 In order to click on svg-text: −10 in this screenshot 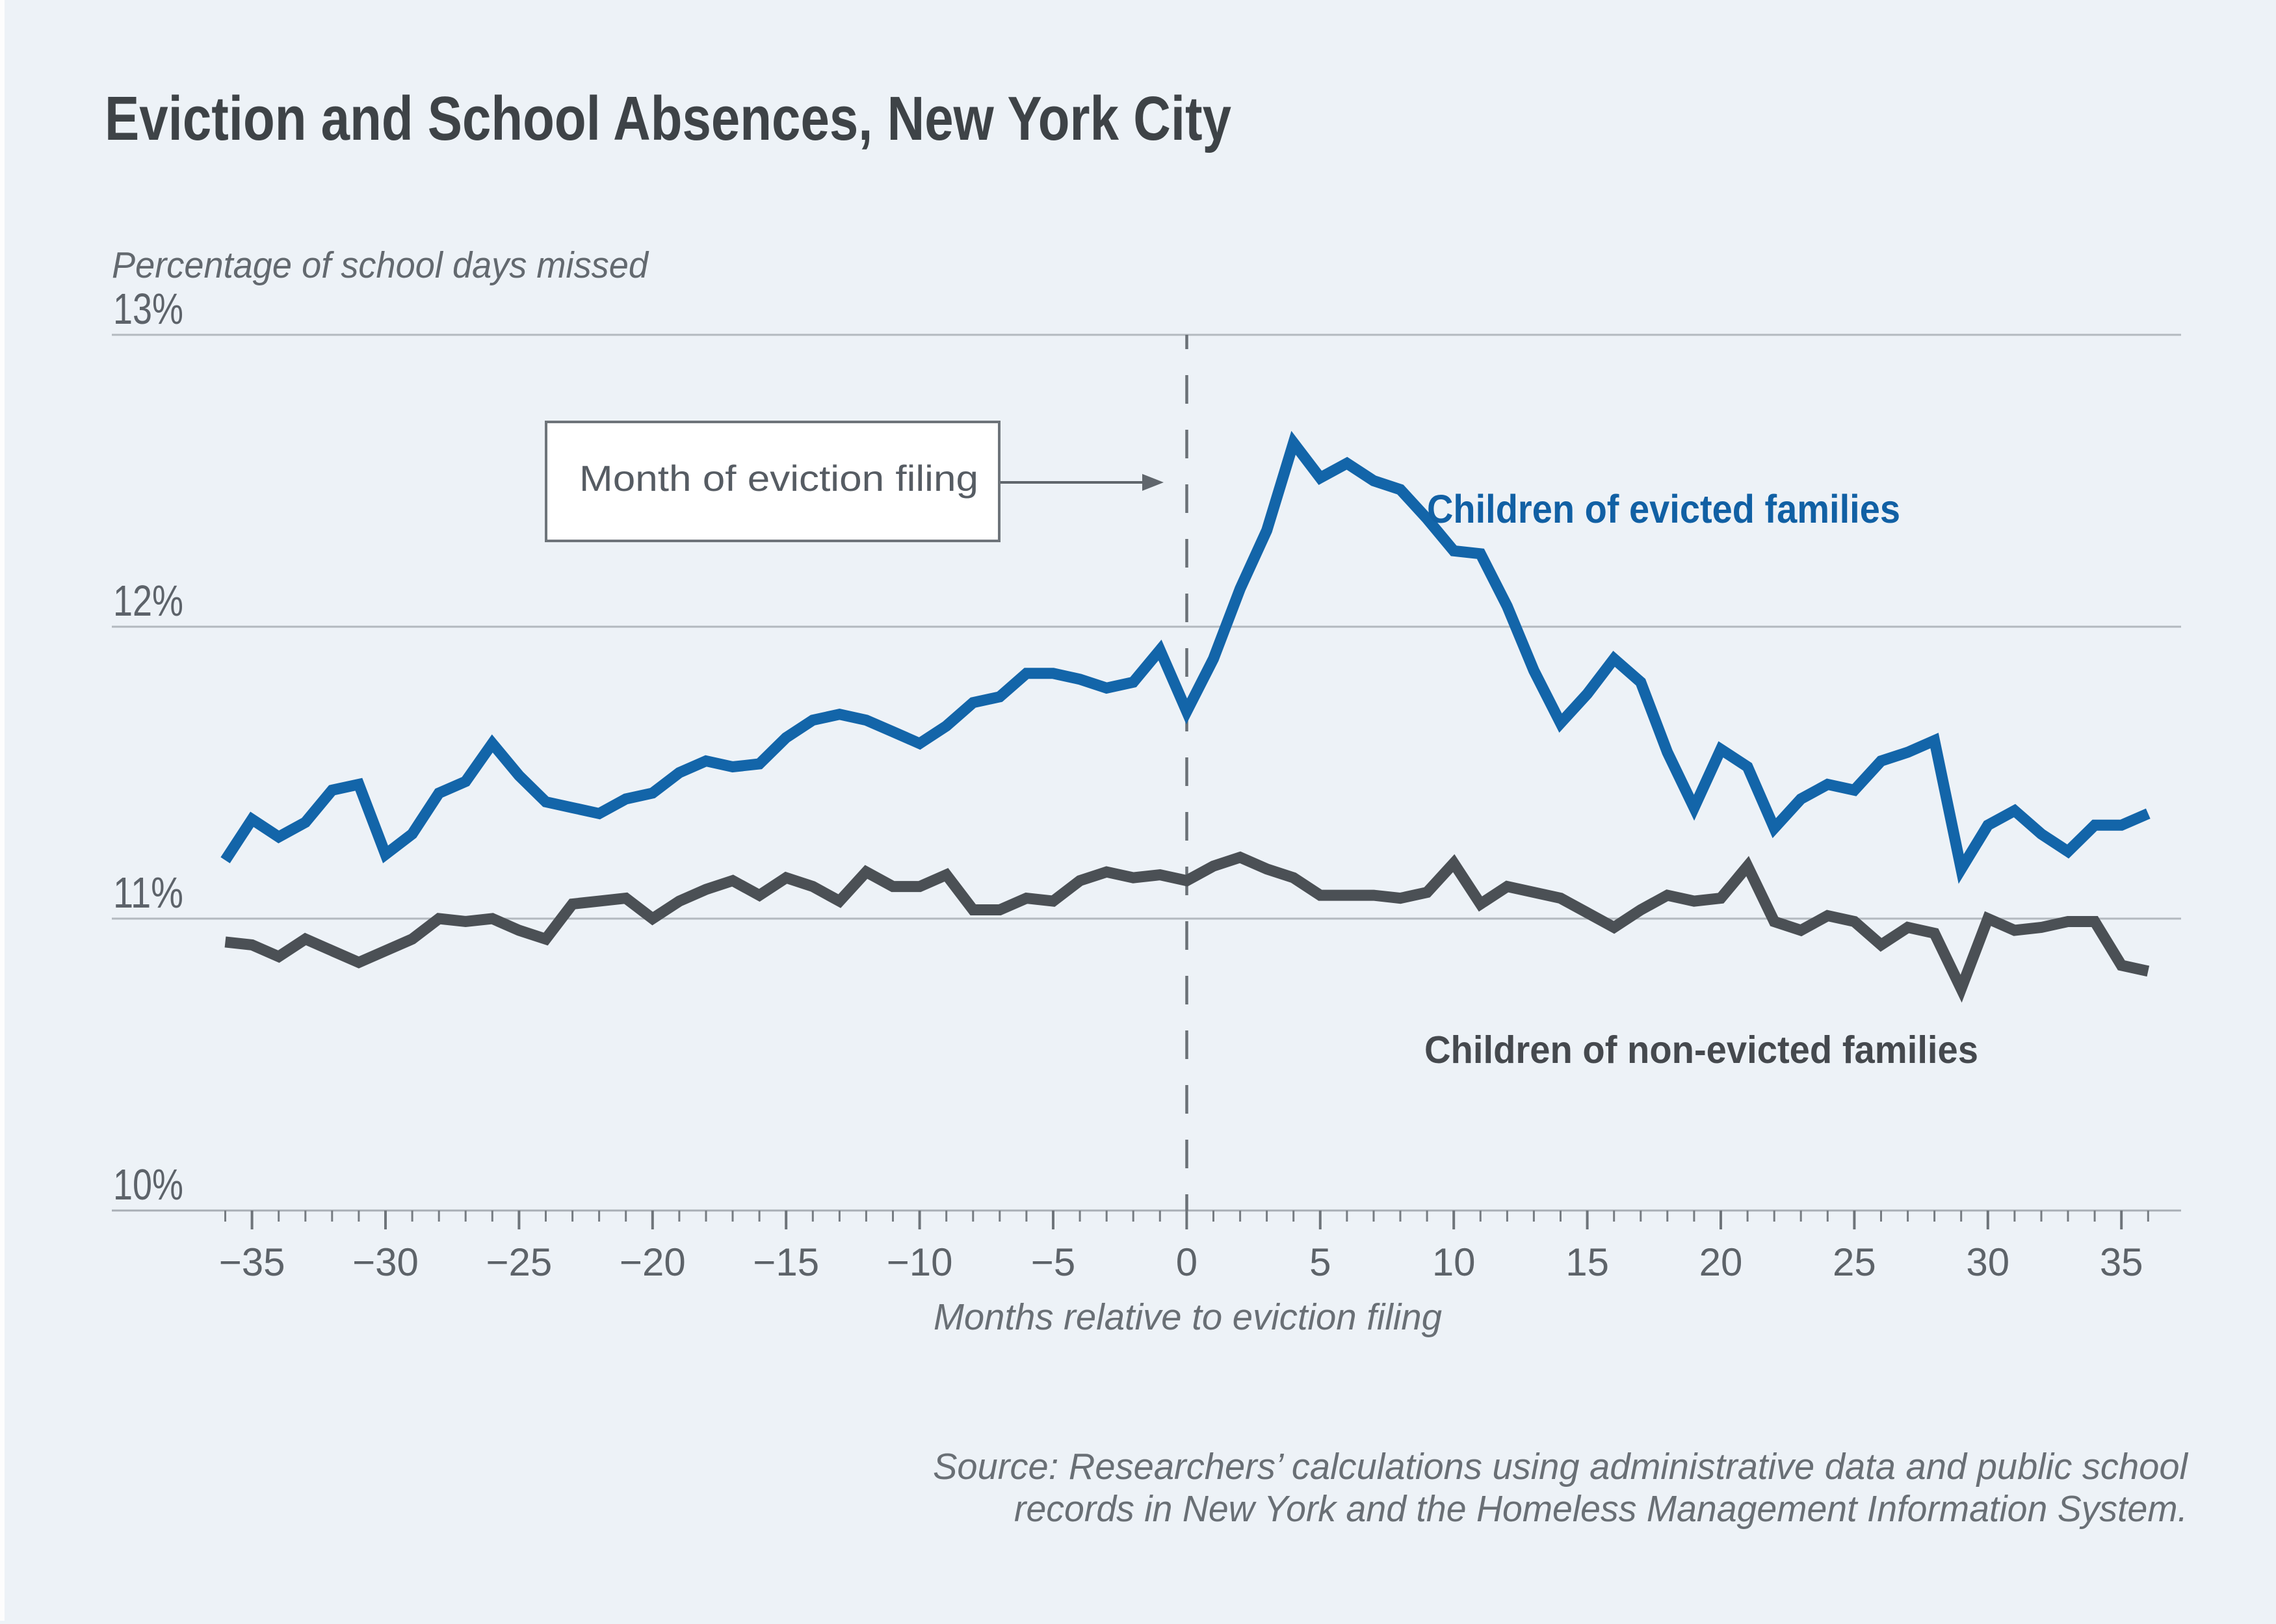, I will do `click(920, 1262)`.